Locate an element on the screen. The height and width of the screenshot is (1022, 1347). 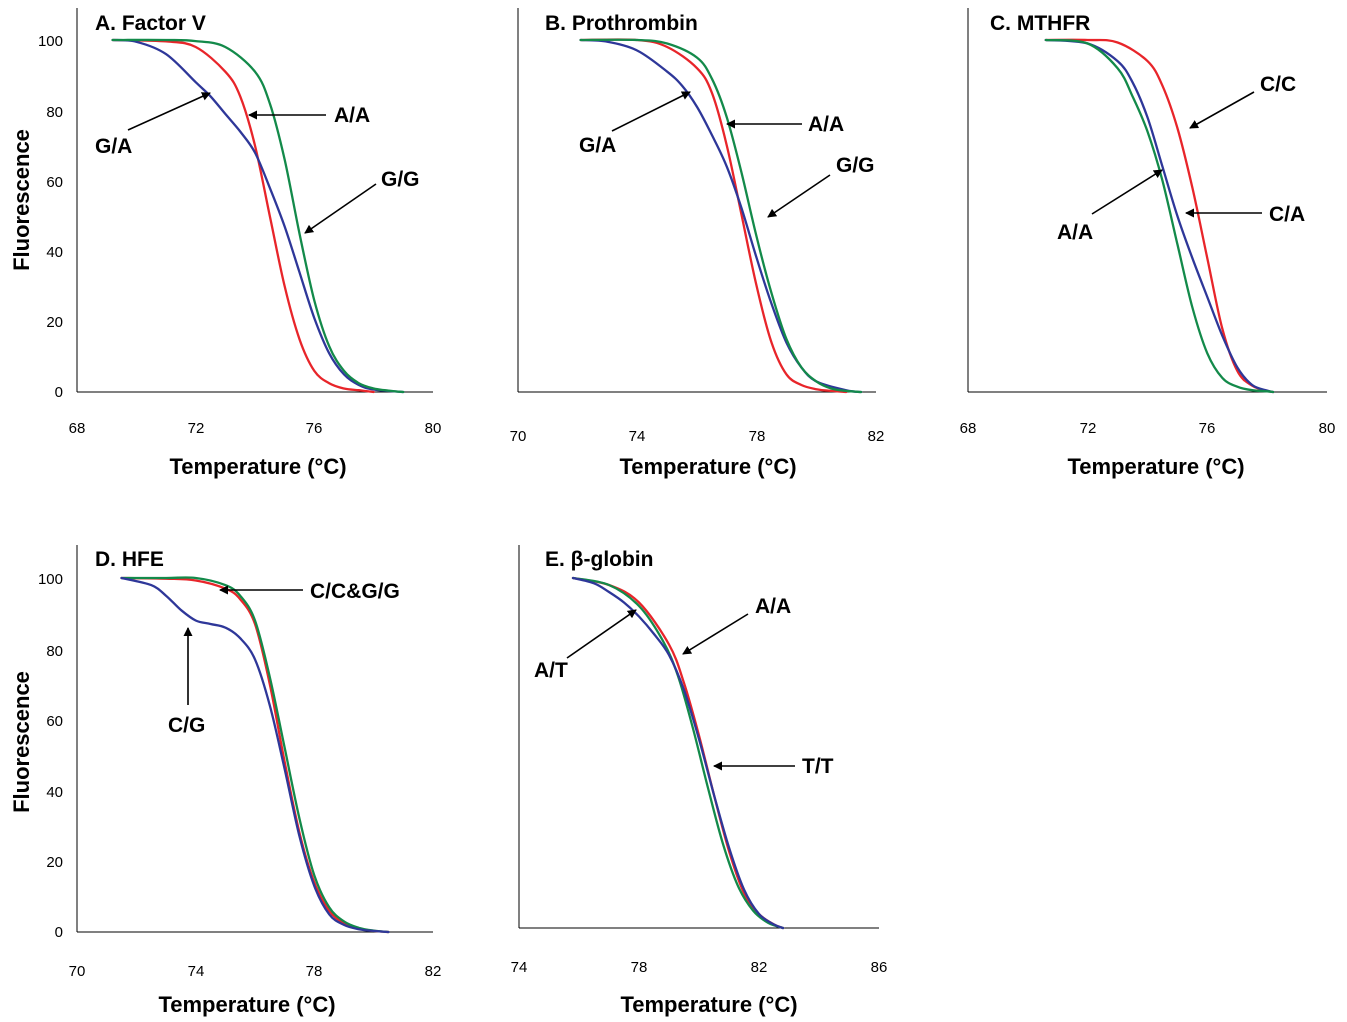
y-tick-label: 80 is located at coordinates (54, 651).